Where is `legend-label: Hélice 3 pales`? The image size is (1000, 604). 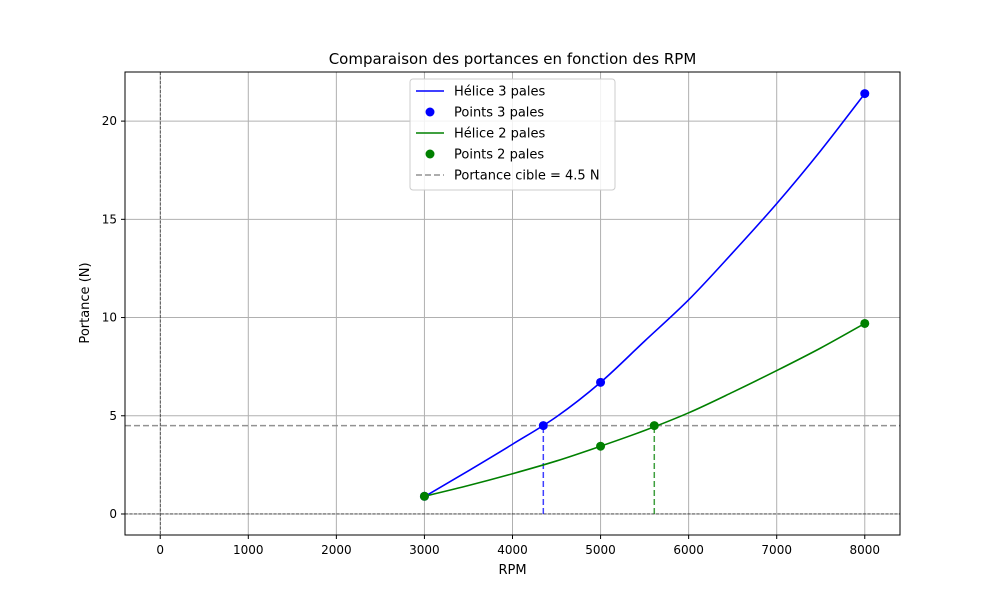 legend-label: Hélice 3 pales is located at coordinates (500, 92).